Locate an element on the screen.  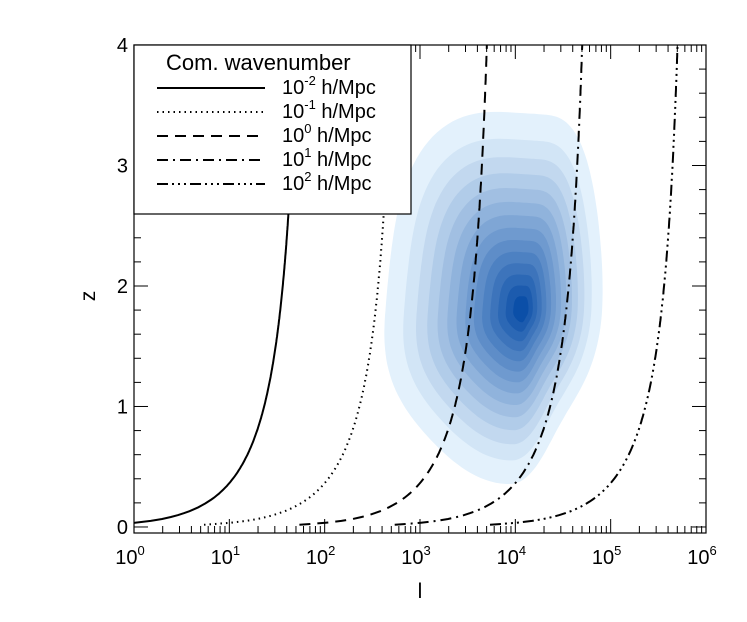
x-tick-label: 10⁶ is located at coordinates (701, 556).